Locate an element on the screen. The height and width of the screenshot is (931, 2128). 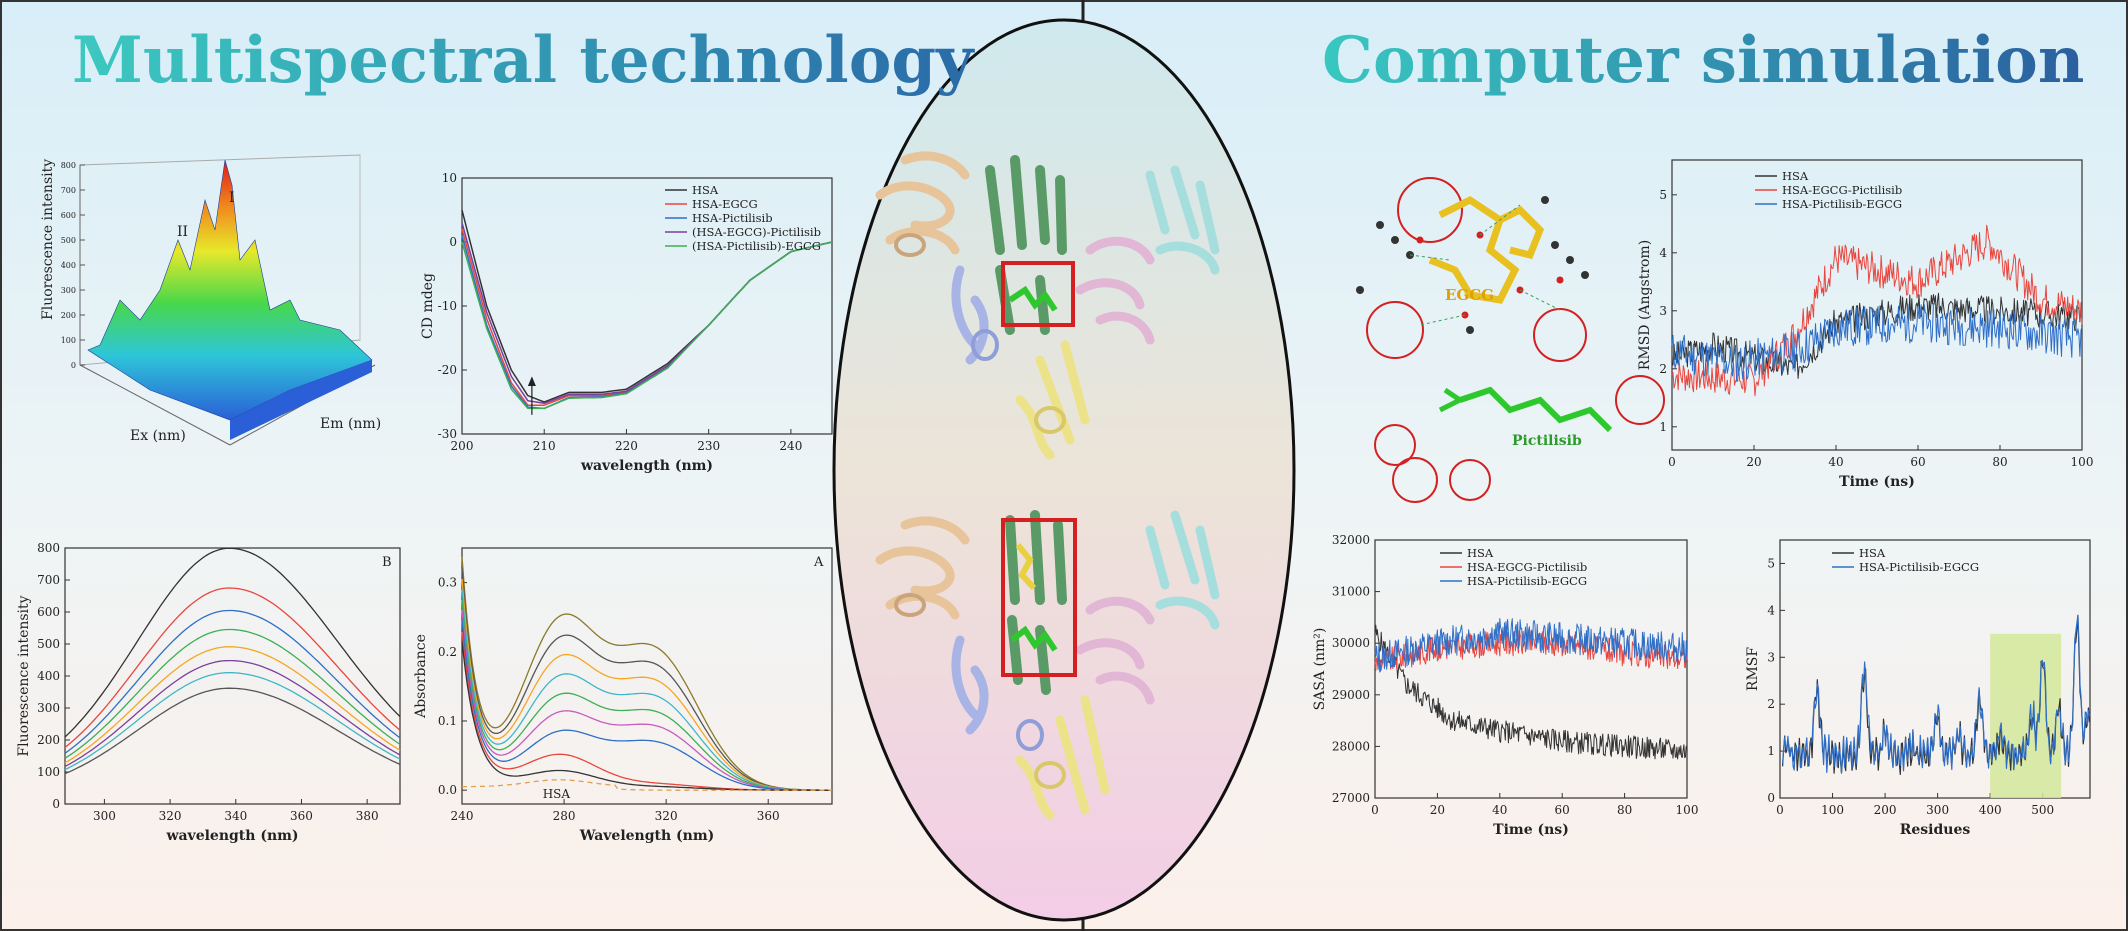
y-tick-label: 100 is located at coordinates (48, 772).